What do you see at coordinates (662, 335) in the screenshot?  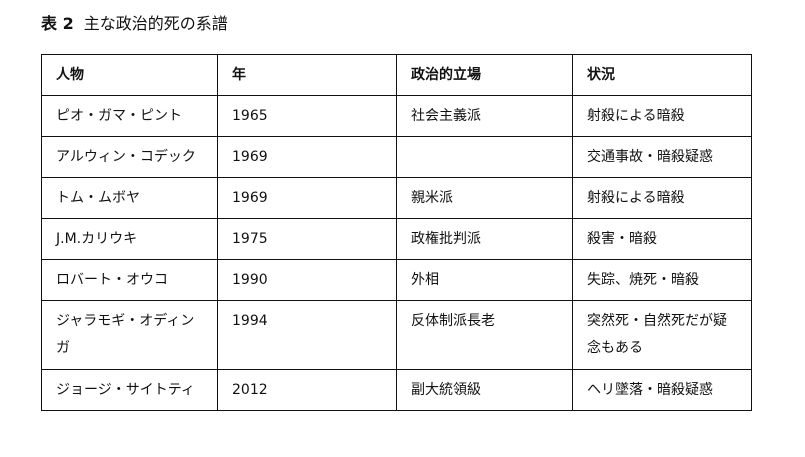 I see `cell-situation: 突然死・自然死だが疑念もある` at bounding box center [662, 335].